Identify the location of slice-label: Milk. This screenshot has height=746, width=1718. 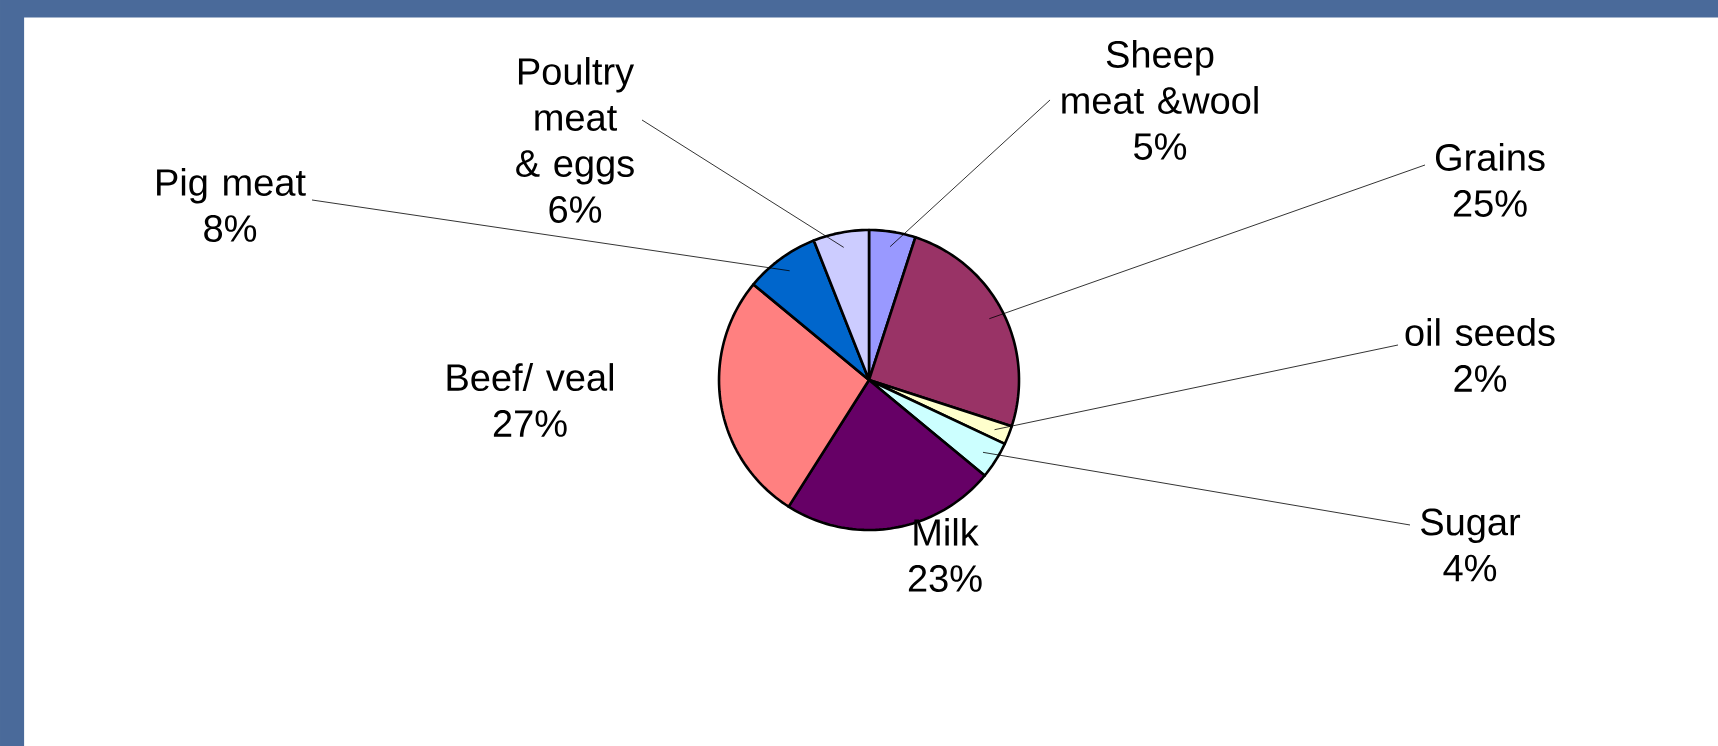
(946, 532).